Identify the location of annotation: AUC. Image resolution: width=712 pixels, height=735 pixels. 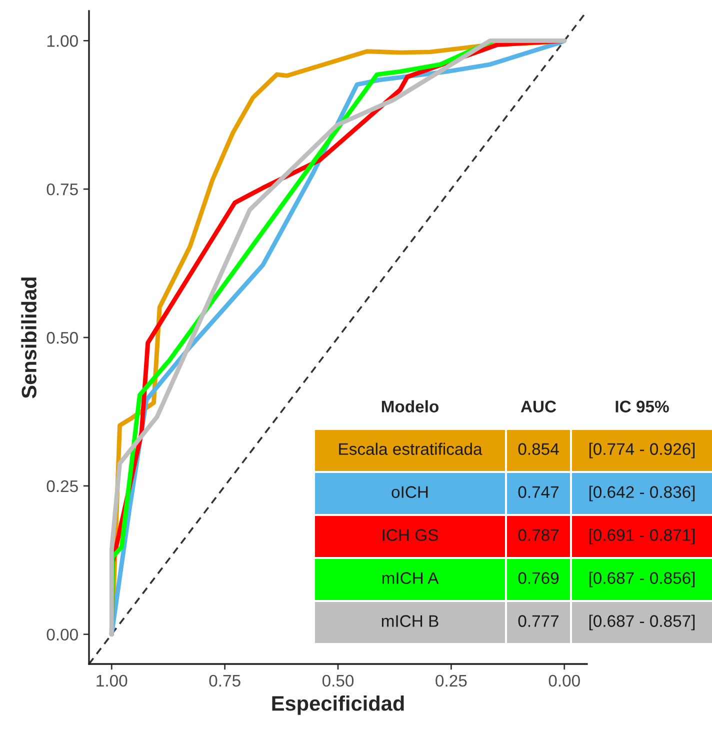
(538, 406).